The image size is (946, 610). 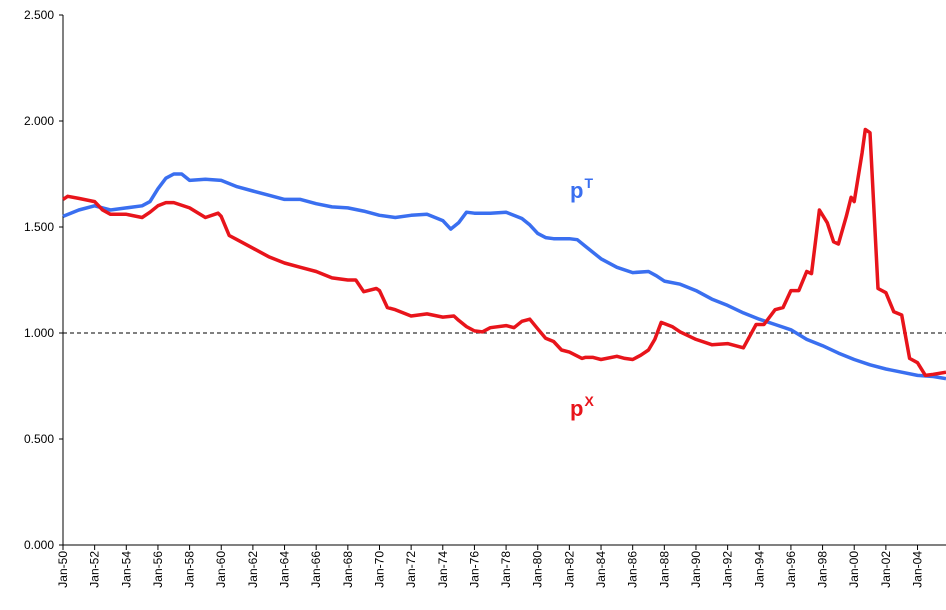 I want to click on x-tick-label: Jan-72, so click(x=411, y=569).